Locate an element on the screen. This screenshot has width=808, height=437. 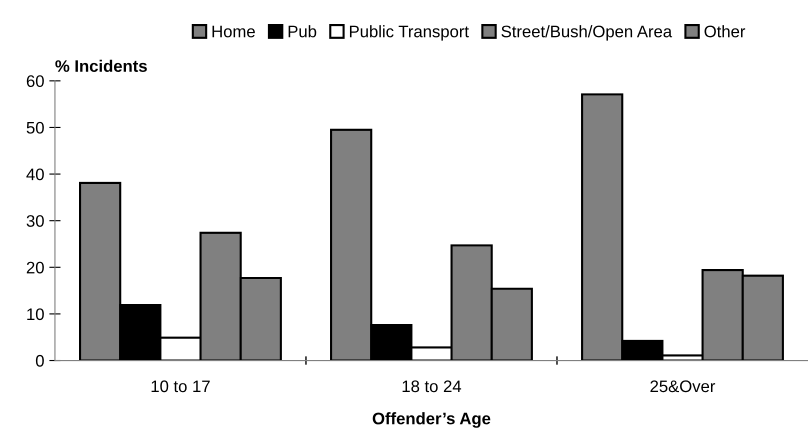
legend-label: Other is located at coordinates (725, 31).